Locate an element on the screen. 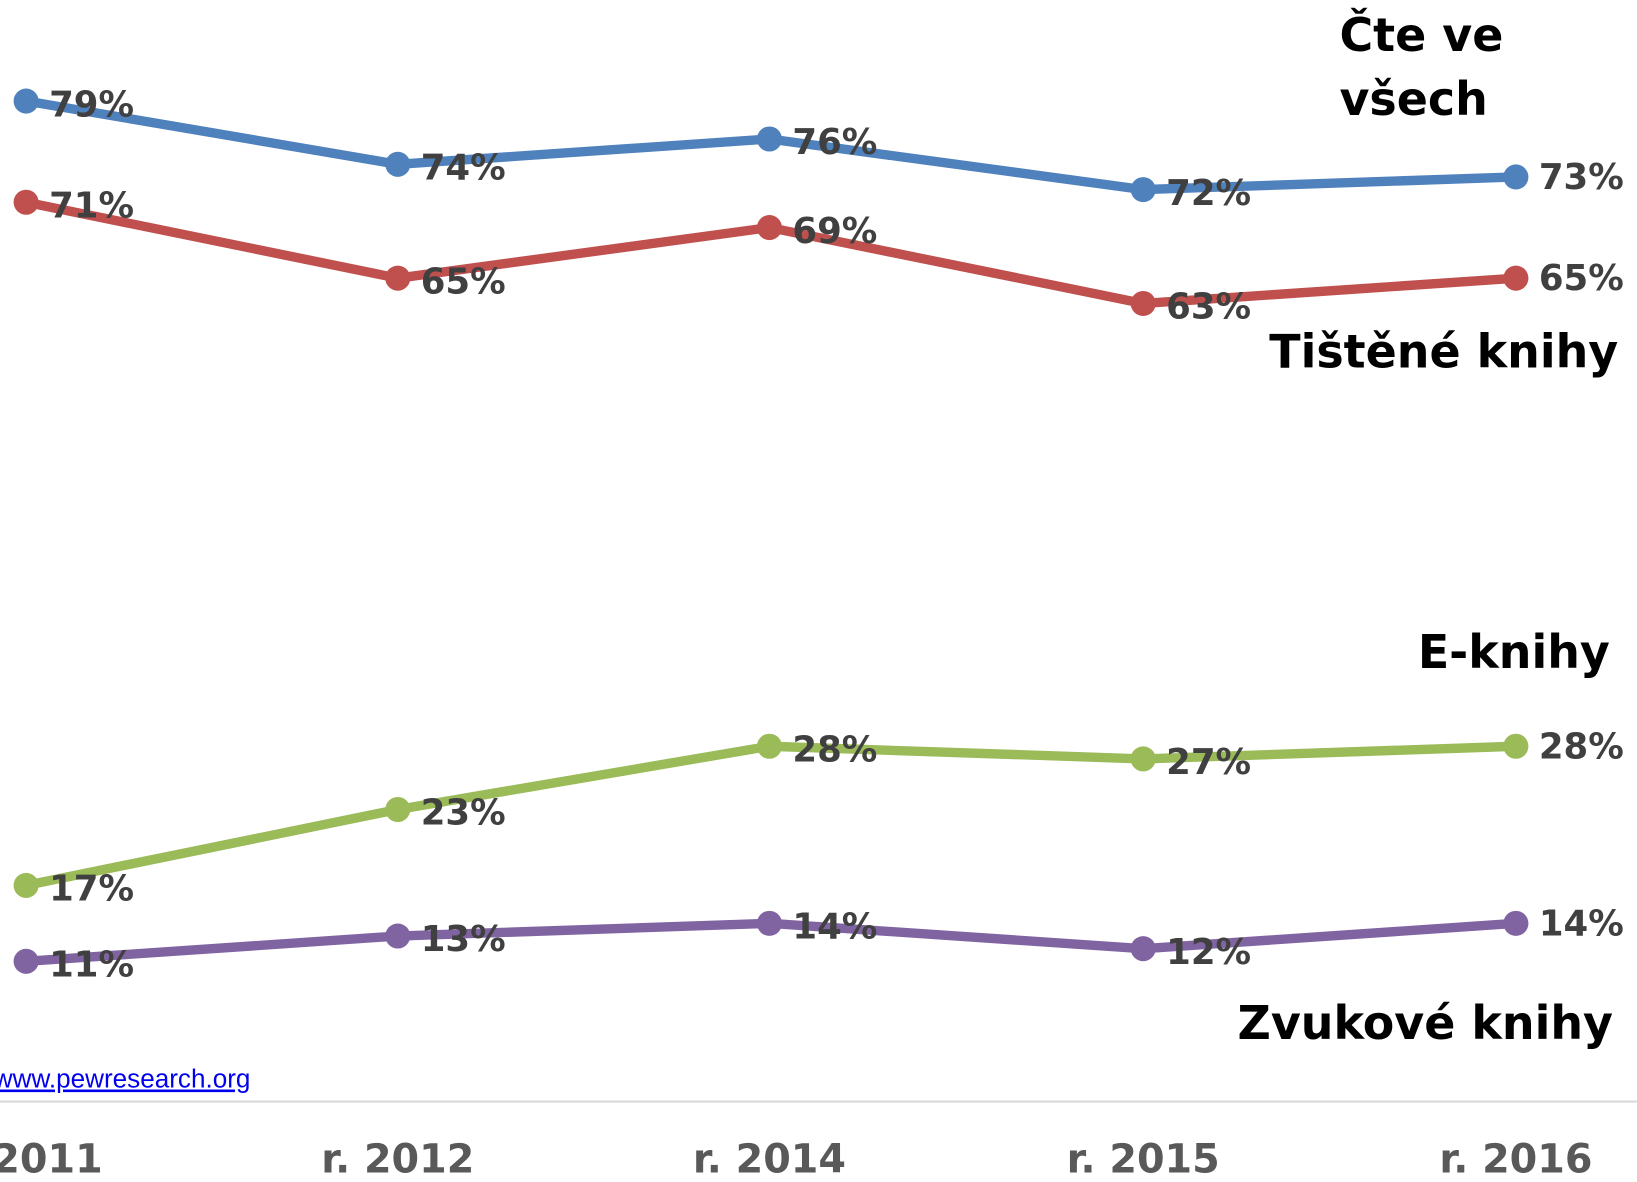 The height and width of the screenshot is (1182, 1637). data-label: 13% is located at coordinates (463, 939).